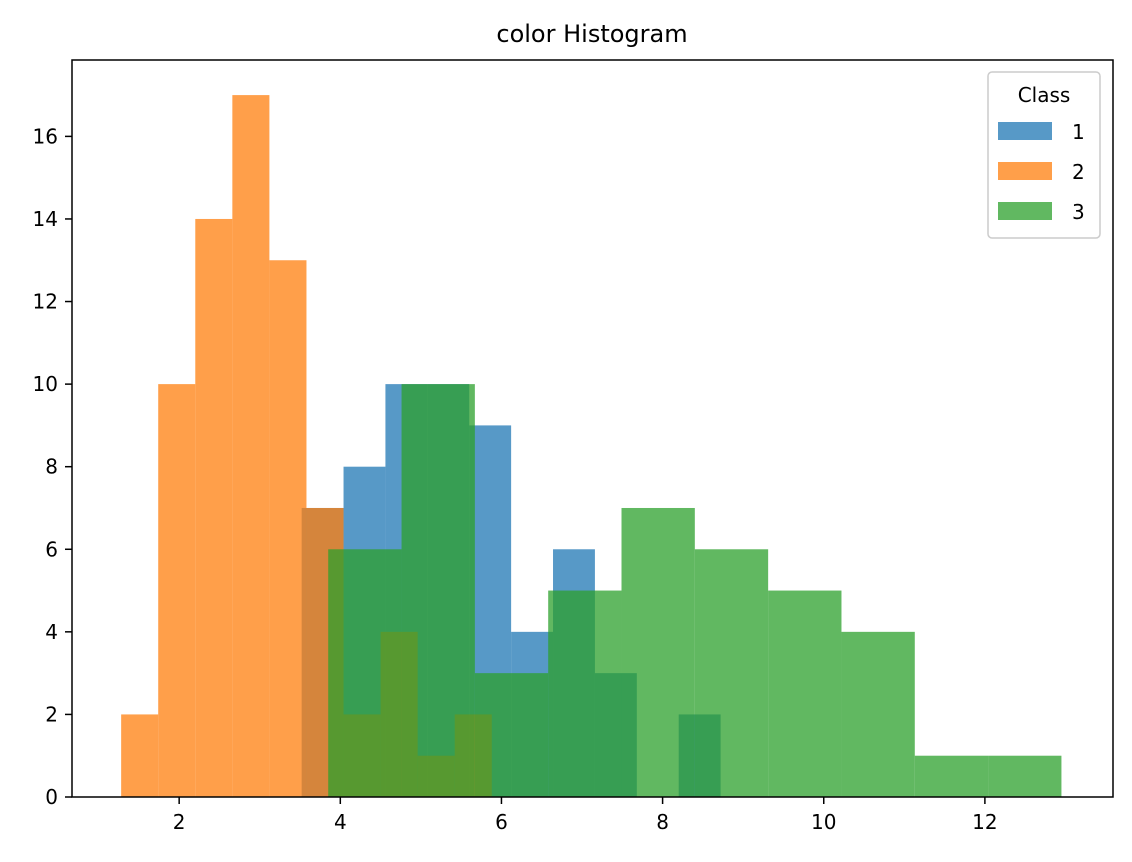  What do you see at coordinates (662, 822) in the screenshot?
I see `x-tick-label: 8` at bounding box center [662, 822].